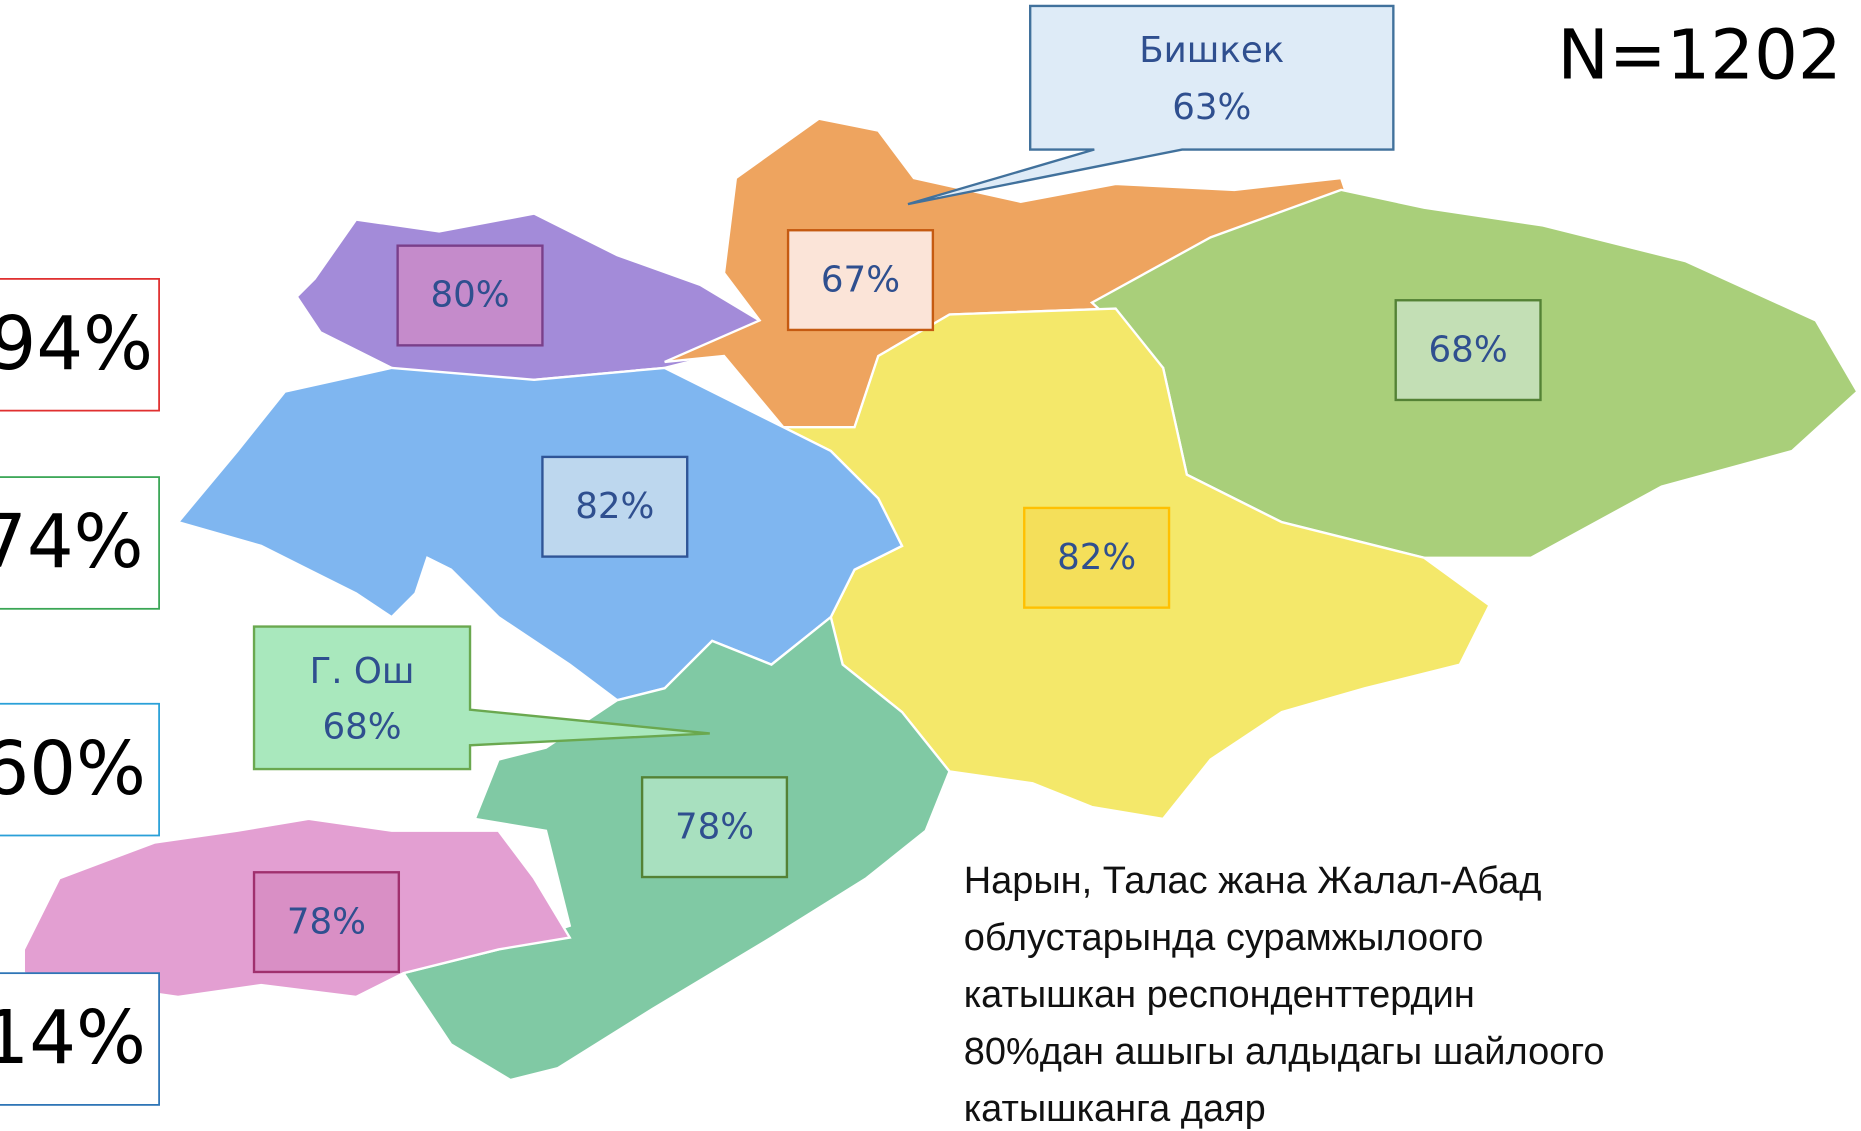  I want to click on left-value: 74%, so click(72, 542).